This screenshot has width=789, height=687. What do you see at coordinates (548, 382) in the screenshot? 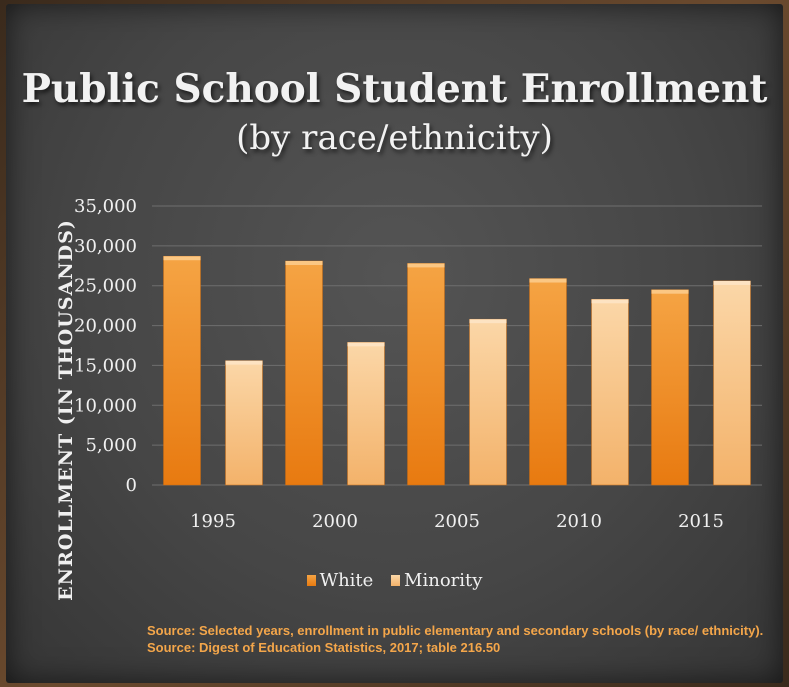
I see `bar-white-2010` at bounding box center [548, 382].